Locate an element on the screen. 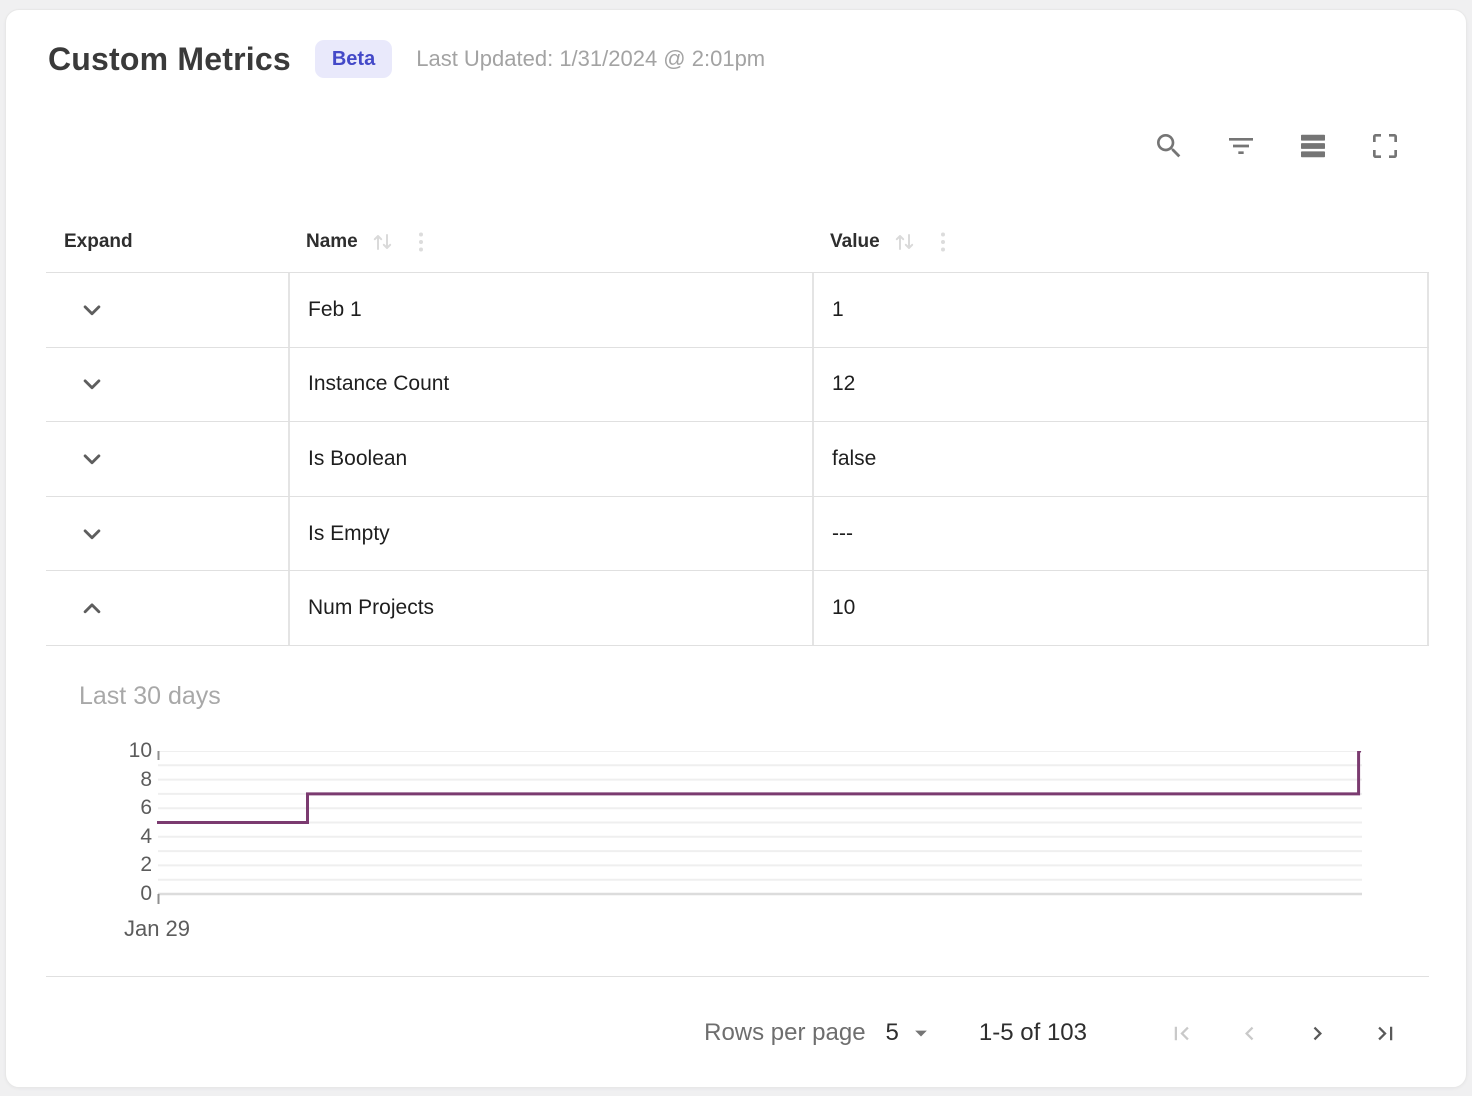 The height and width of the screenshot is (1096, 1472). table-header-row: Expand Name Value is located at coordinates (737, 242).